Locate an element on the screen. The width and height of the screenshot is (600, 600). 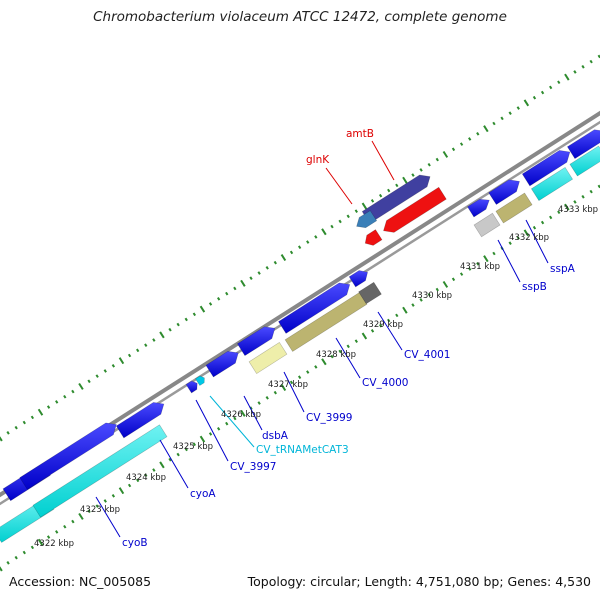
accession-text: Accession: NC_005085 is located at coordinates (80, 581).